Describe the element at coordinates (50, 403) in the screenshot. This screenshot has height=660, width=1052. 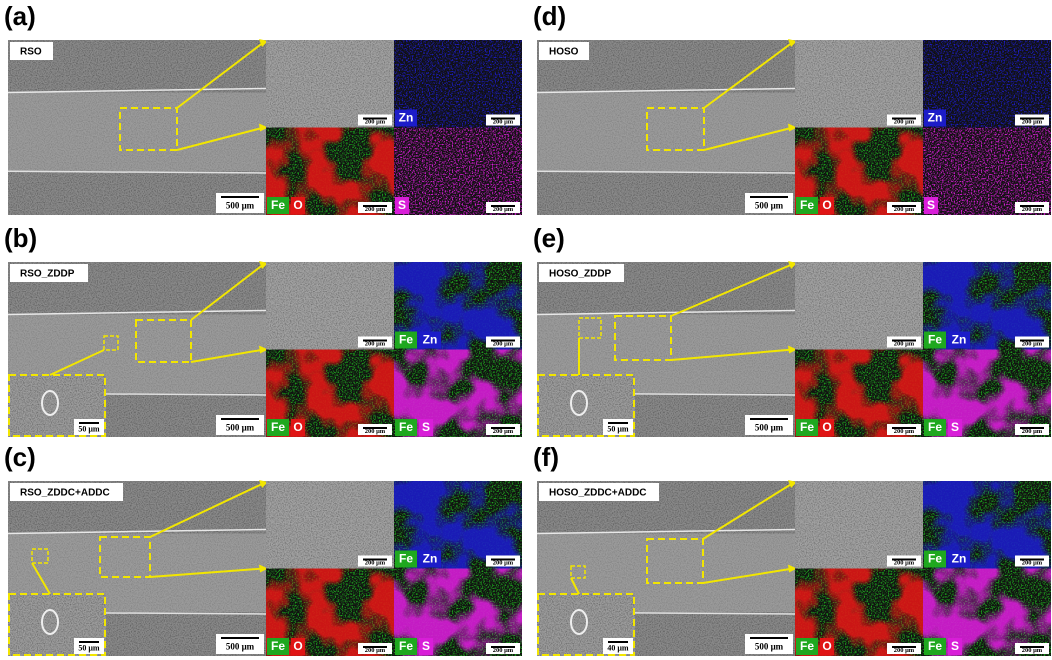
I see `inset-feature` at that location.